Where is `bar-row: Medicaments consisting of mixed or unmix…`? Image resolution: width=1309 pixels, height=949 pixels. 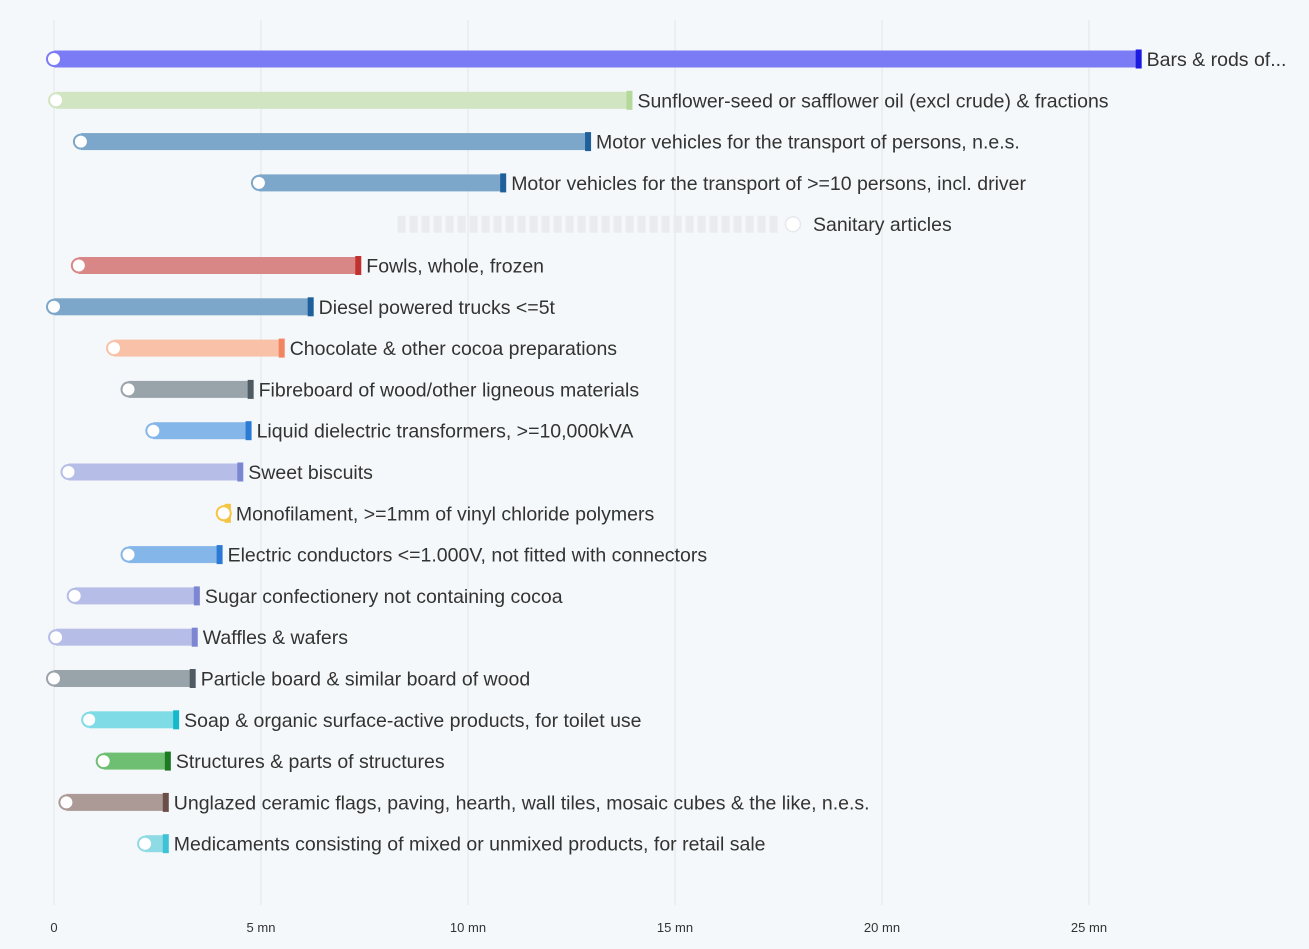
bar-row: Medicaments consisting of mixed or unmix… is located at coordinates (451, 845).